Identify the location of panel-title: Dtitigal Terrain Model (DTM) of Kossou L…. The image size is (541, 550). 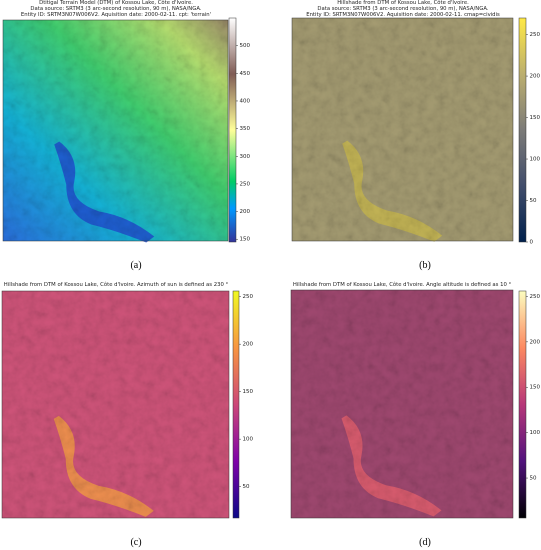
(116, 3).